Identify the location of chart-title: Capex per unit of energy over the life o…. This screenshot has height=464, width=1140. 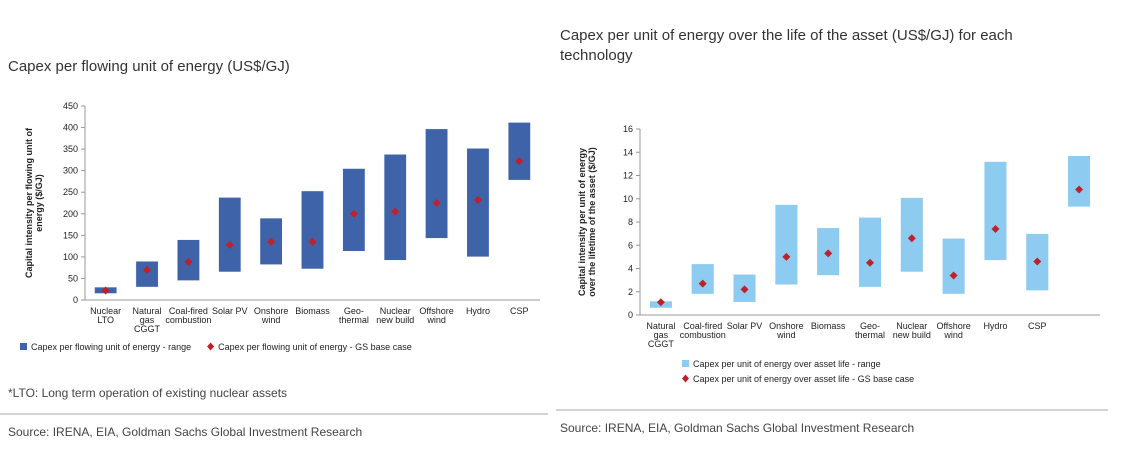
(786, 45).